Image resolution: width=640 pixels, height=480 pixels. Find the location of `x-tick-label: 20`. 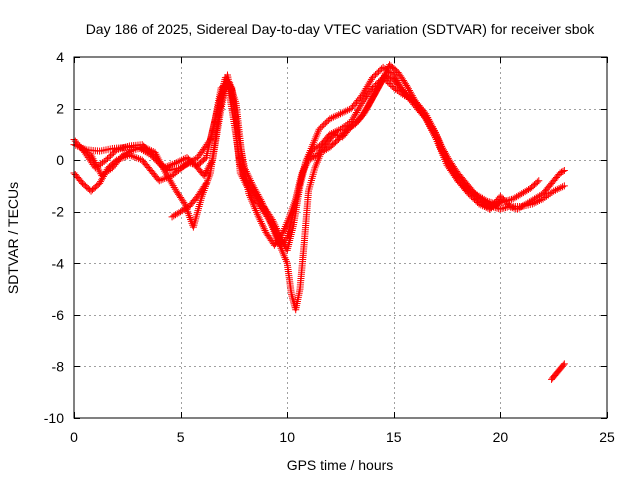

x-tick-label: 20 is located at coordinates (501, 437).